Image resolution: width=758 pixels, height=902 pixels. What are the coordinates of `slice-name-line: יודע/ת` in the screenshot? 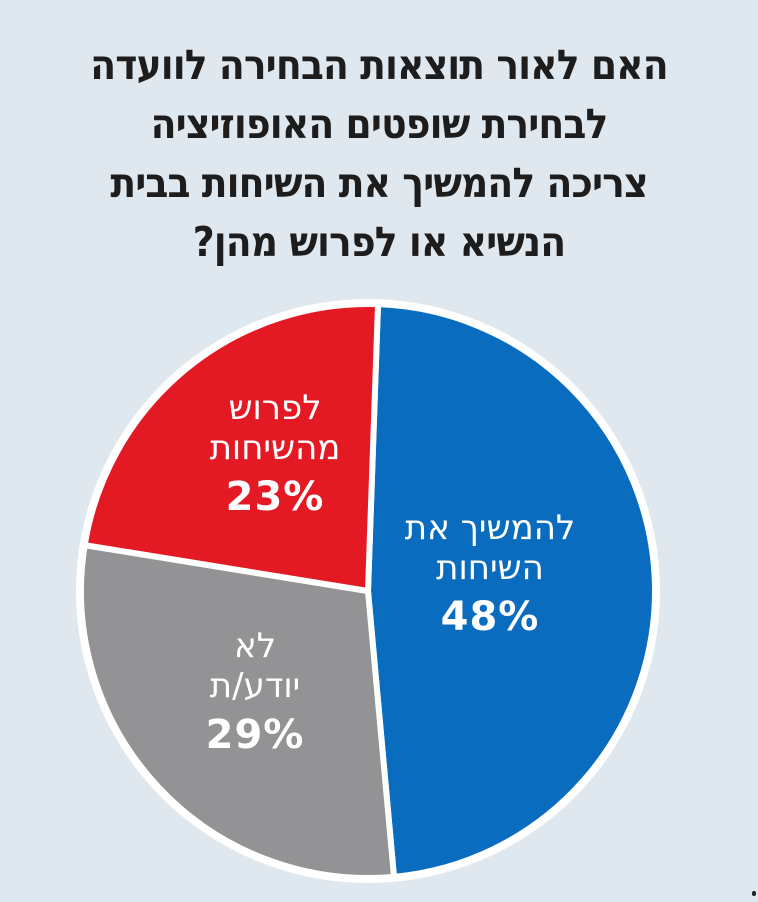 It's located at (255, 686).